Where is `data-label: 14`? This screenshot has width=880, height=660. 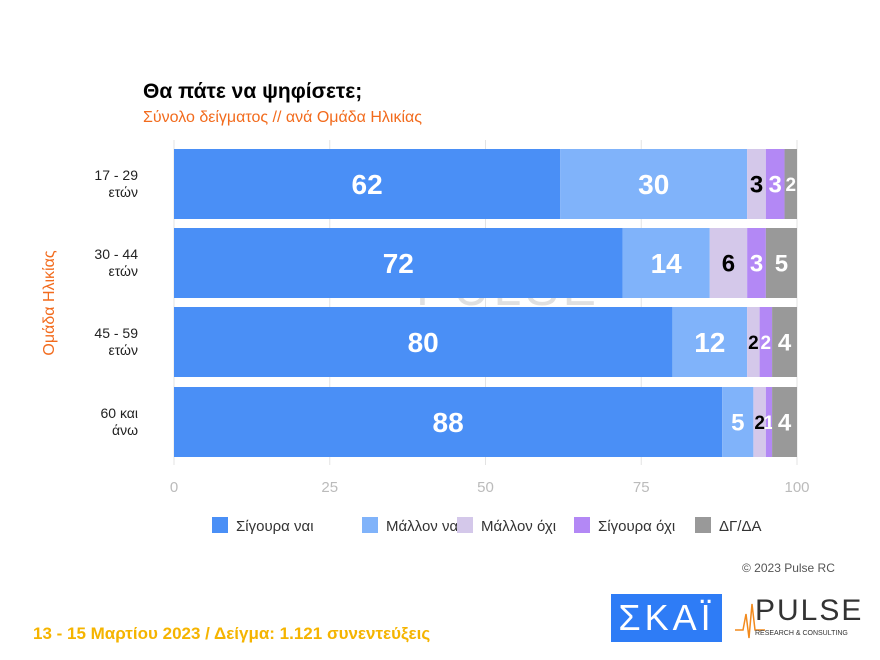 data-label: 14 is located at coordinates (667, 263).